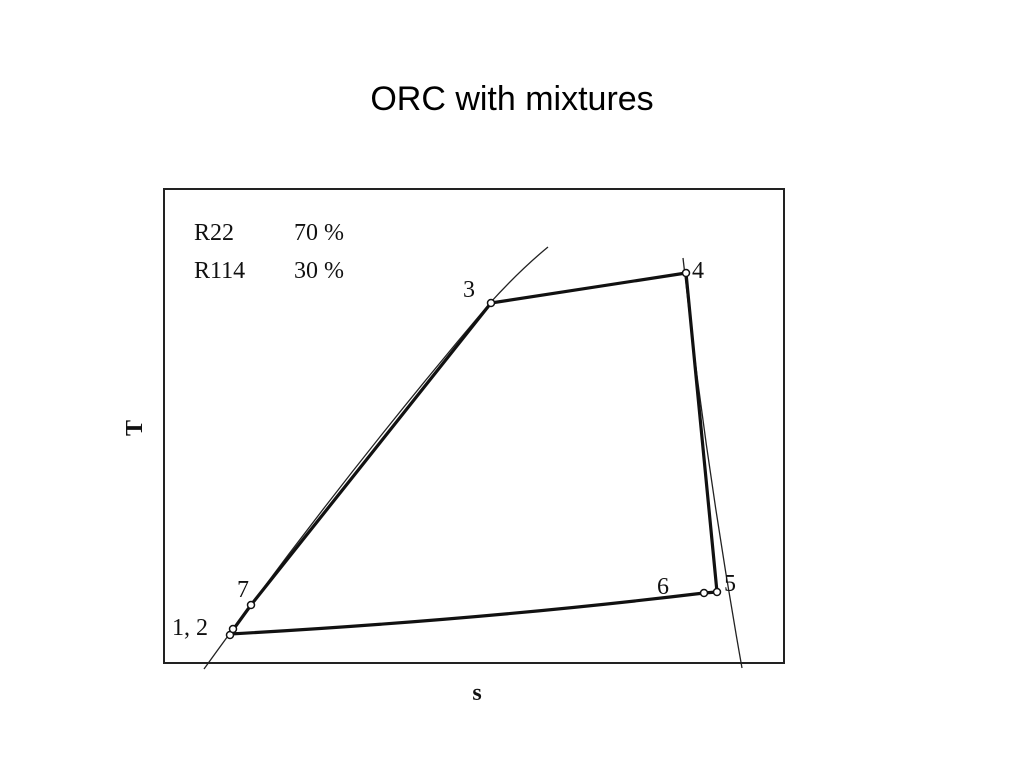  Describe the element at coordinates (219, 271) in the screenshot. I see `legend-fluid: R114` at that location.